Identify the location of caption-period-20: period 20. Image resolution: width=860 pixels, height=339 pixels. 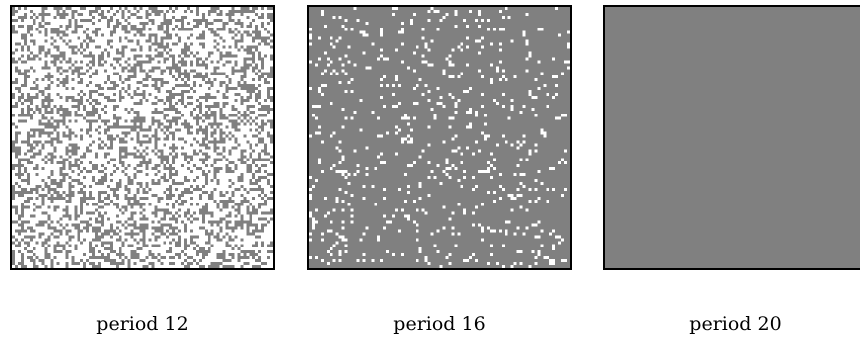
(735, 324).